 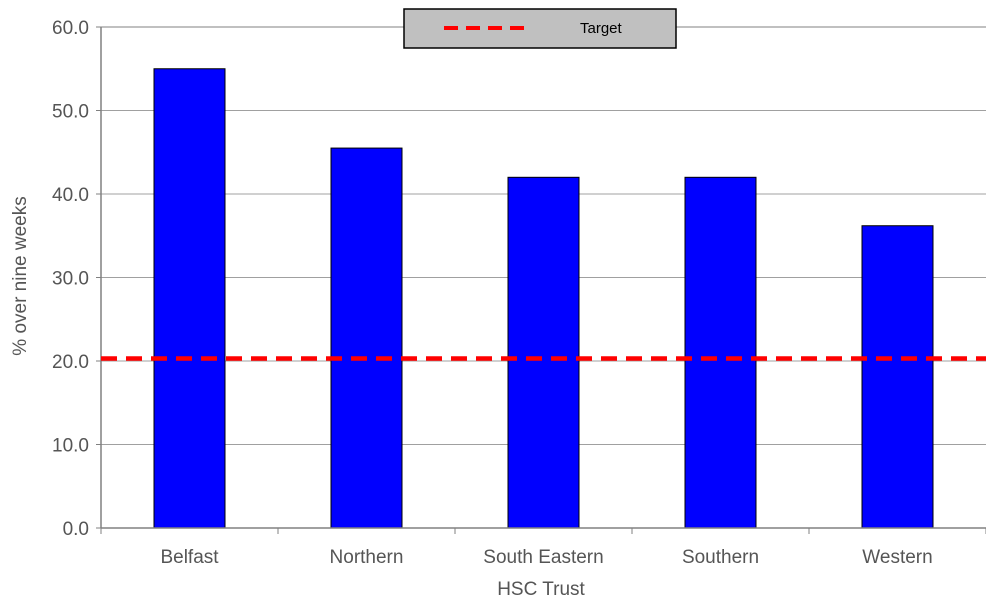 What do you see at coordinates (76, 529) in the screenshot?
I see `y-tick-label: 0.0` at bounding box center [76, 529].